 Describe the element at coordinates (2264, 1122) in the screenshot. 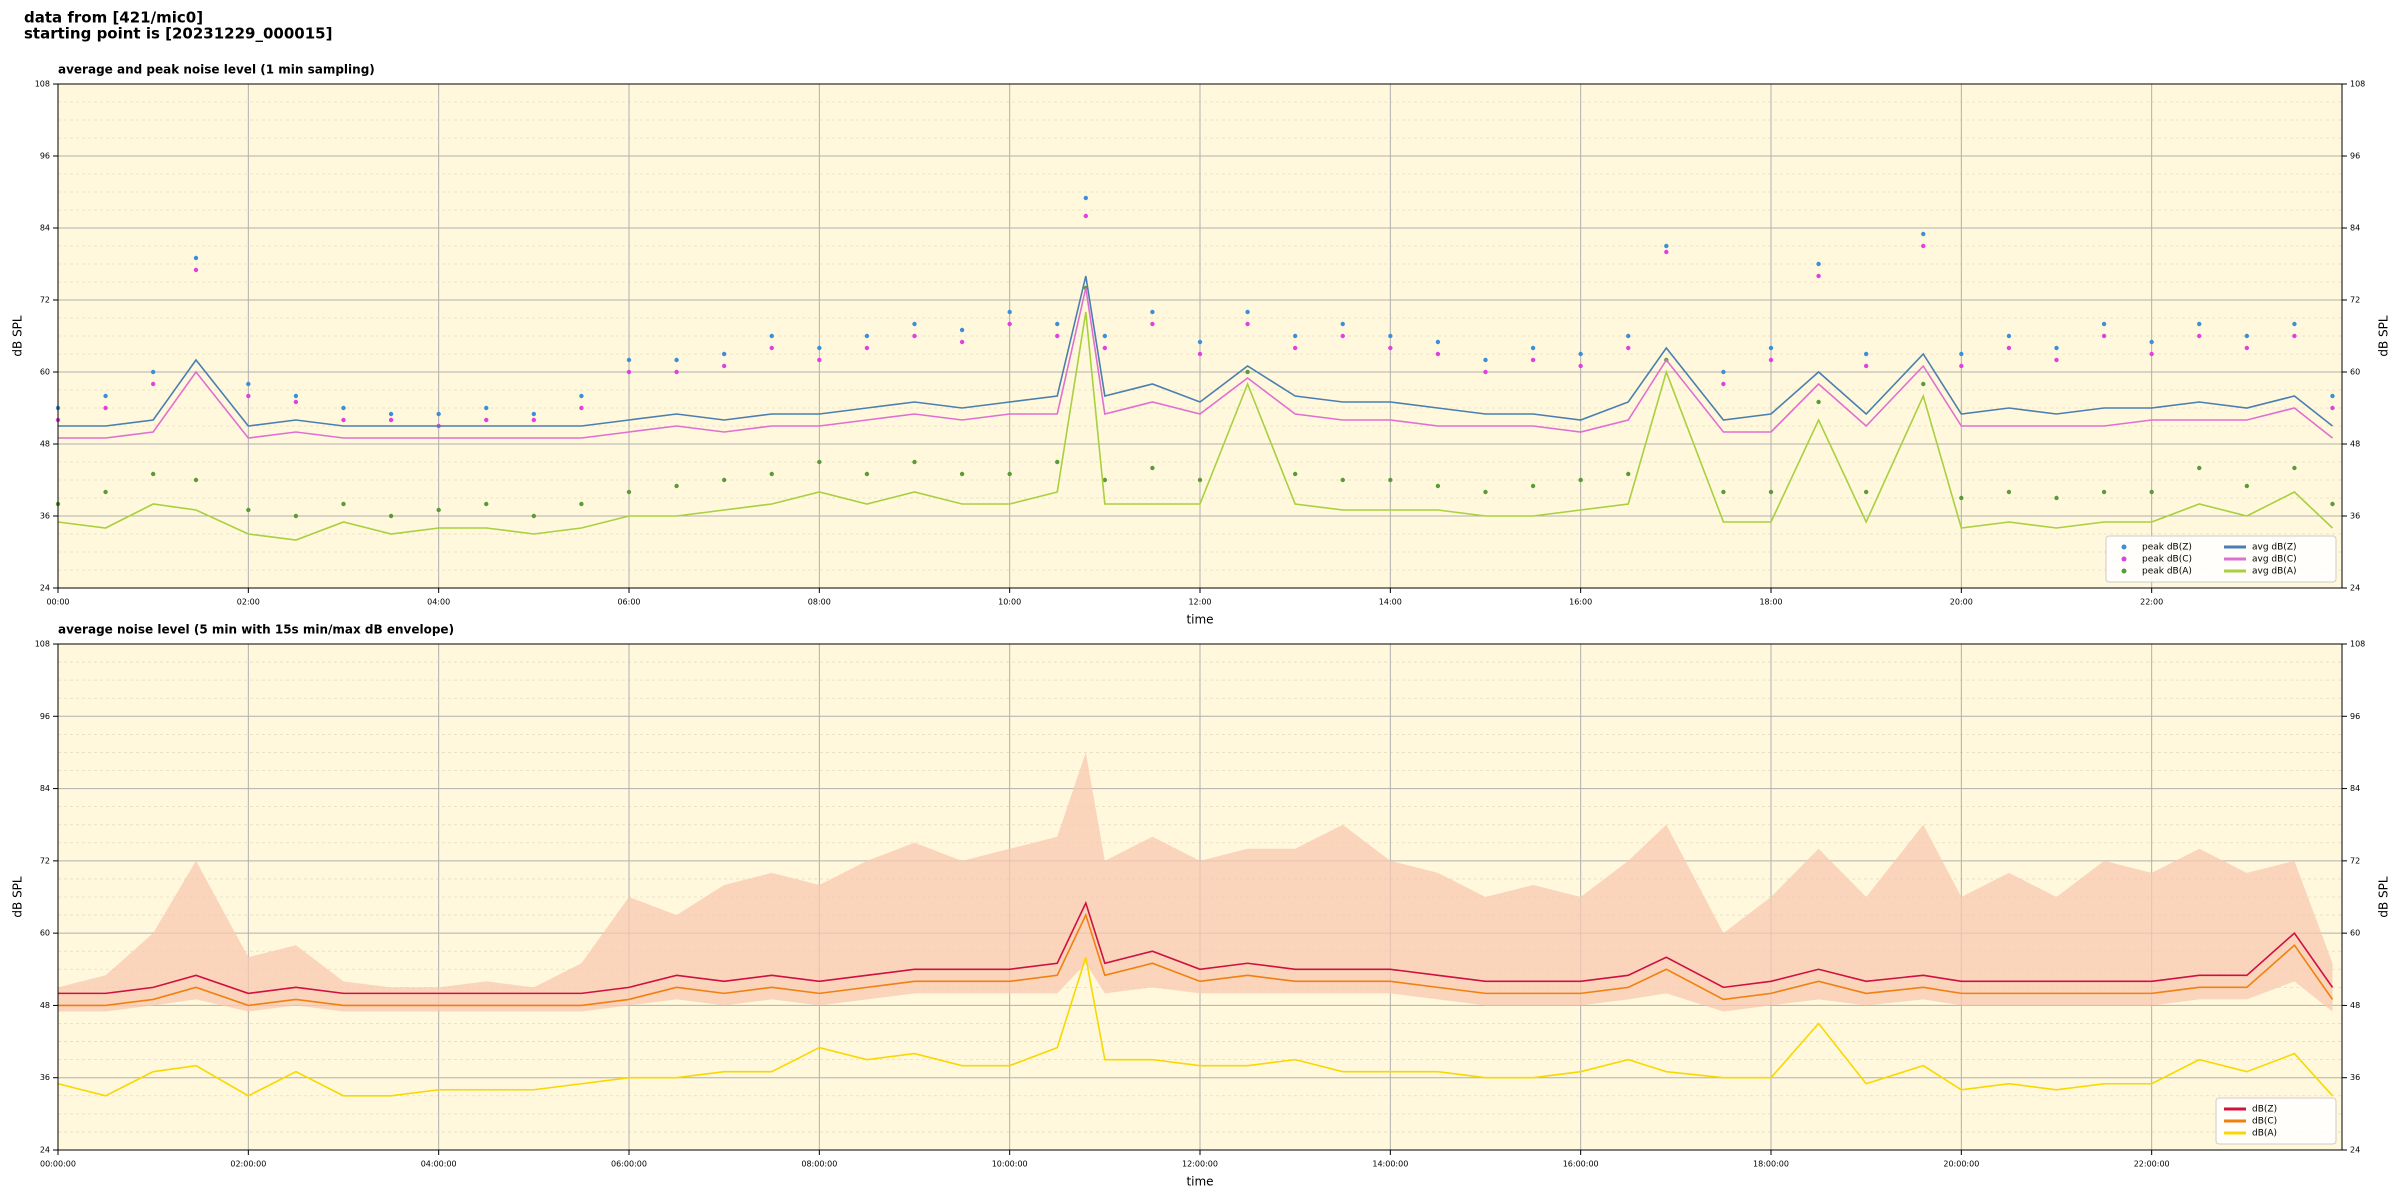

I see `legend-label: dB(C)` at that location.